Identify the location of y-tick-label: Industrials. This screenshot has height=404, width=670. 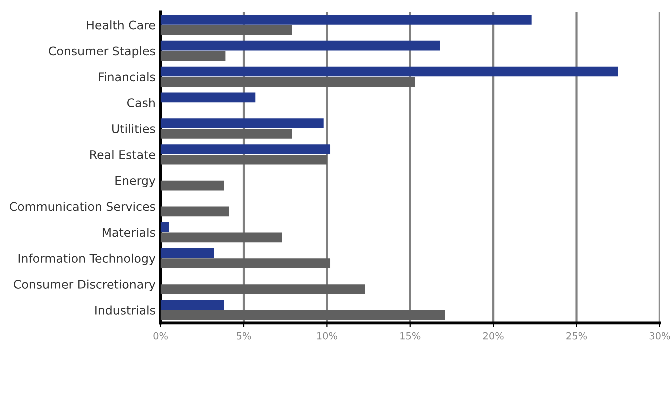
(126, 310).